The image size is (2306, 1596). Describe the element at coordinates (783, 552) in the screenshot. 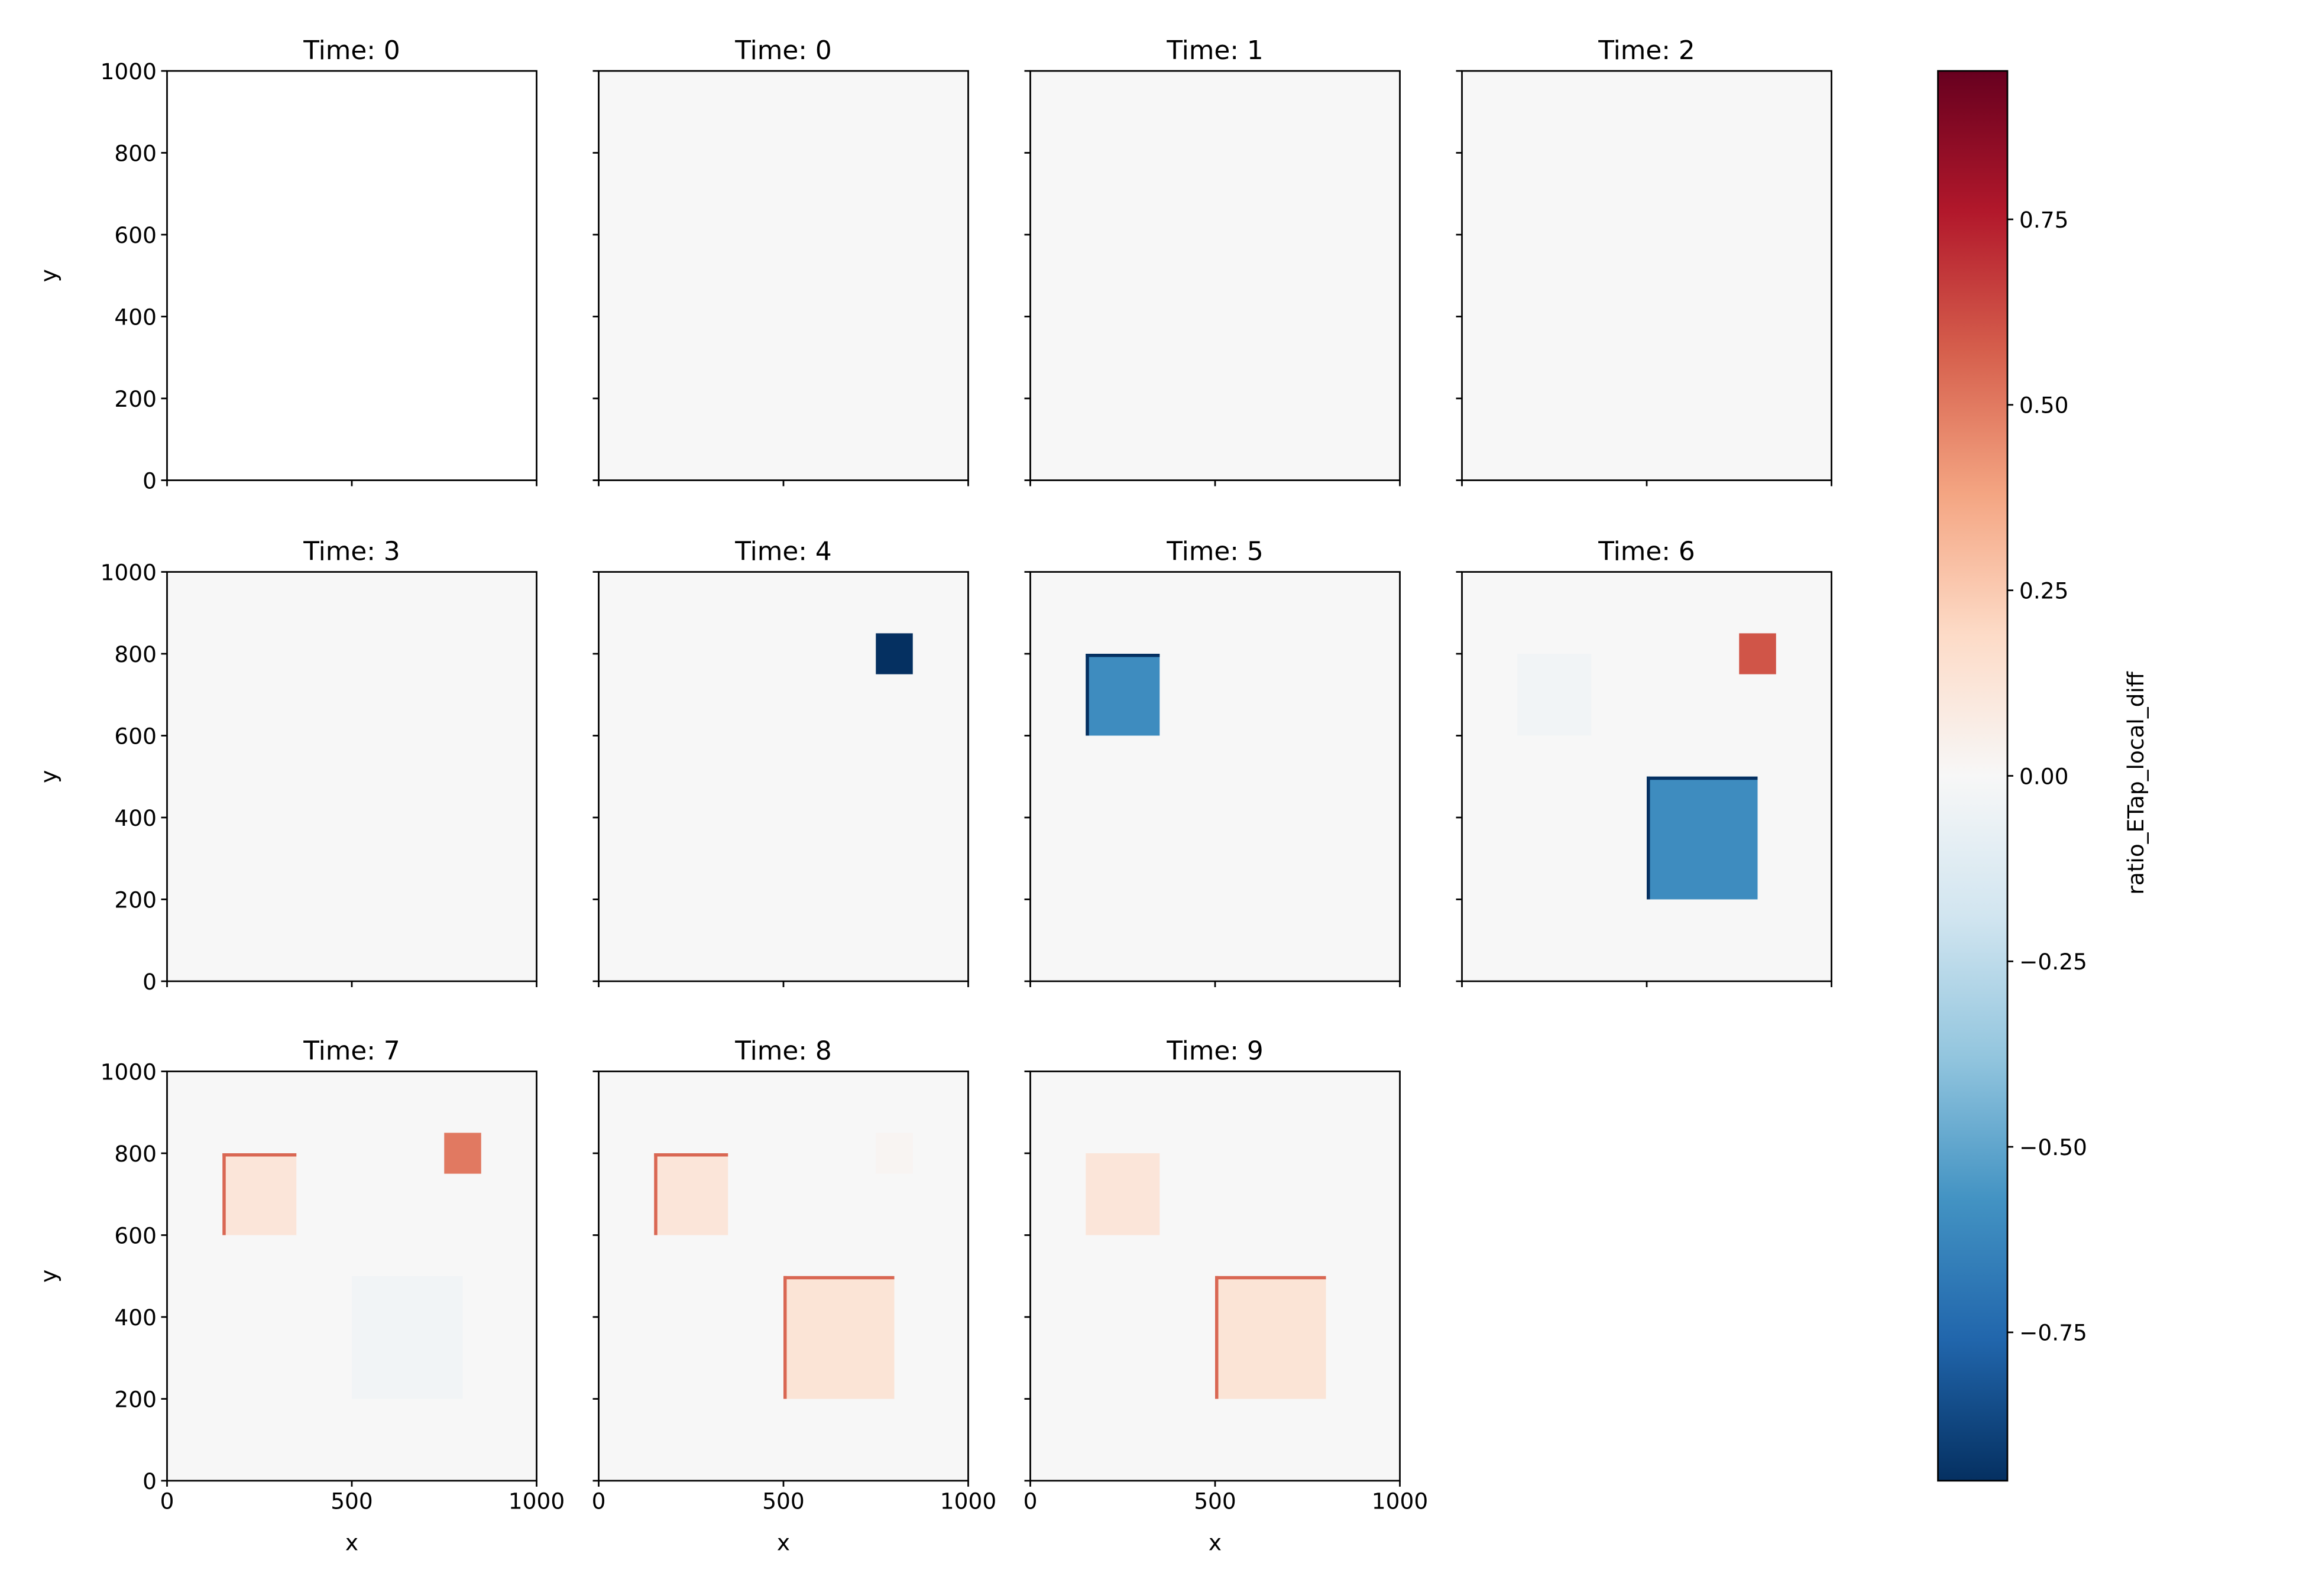

I see `subplot-title: Time: 4` at that location.